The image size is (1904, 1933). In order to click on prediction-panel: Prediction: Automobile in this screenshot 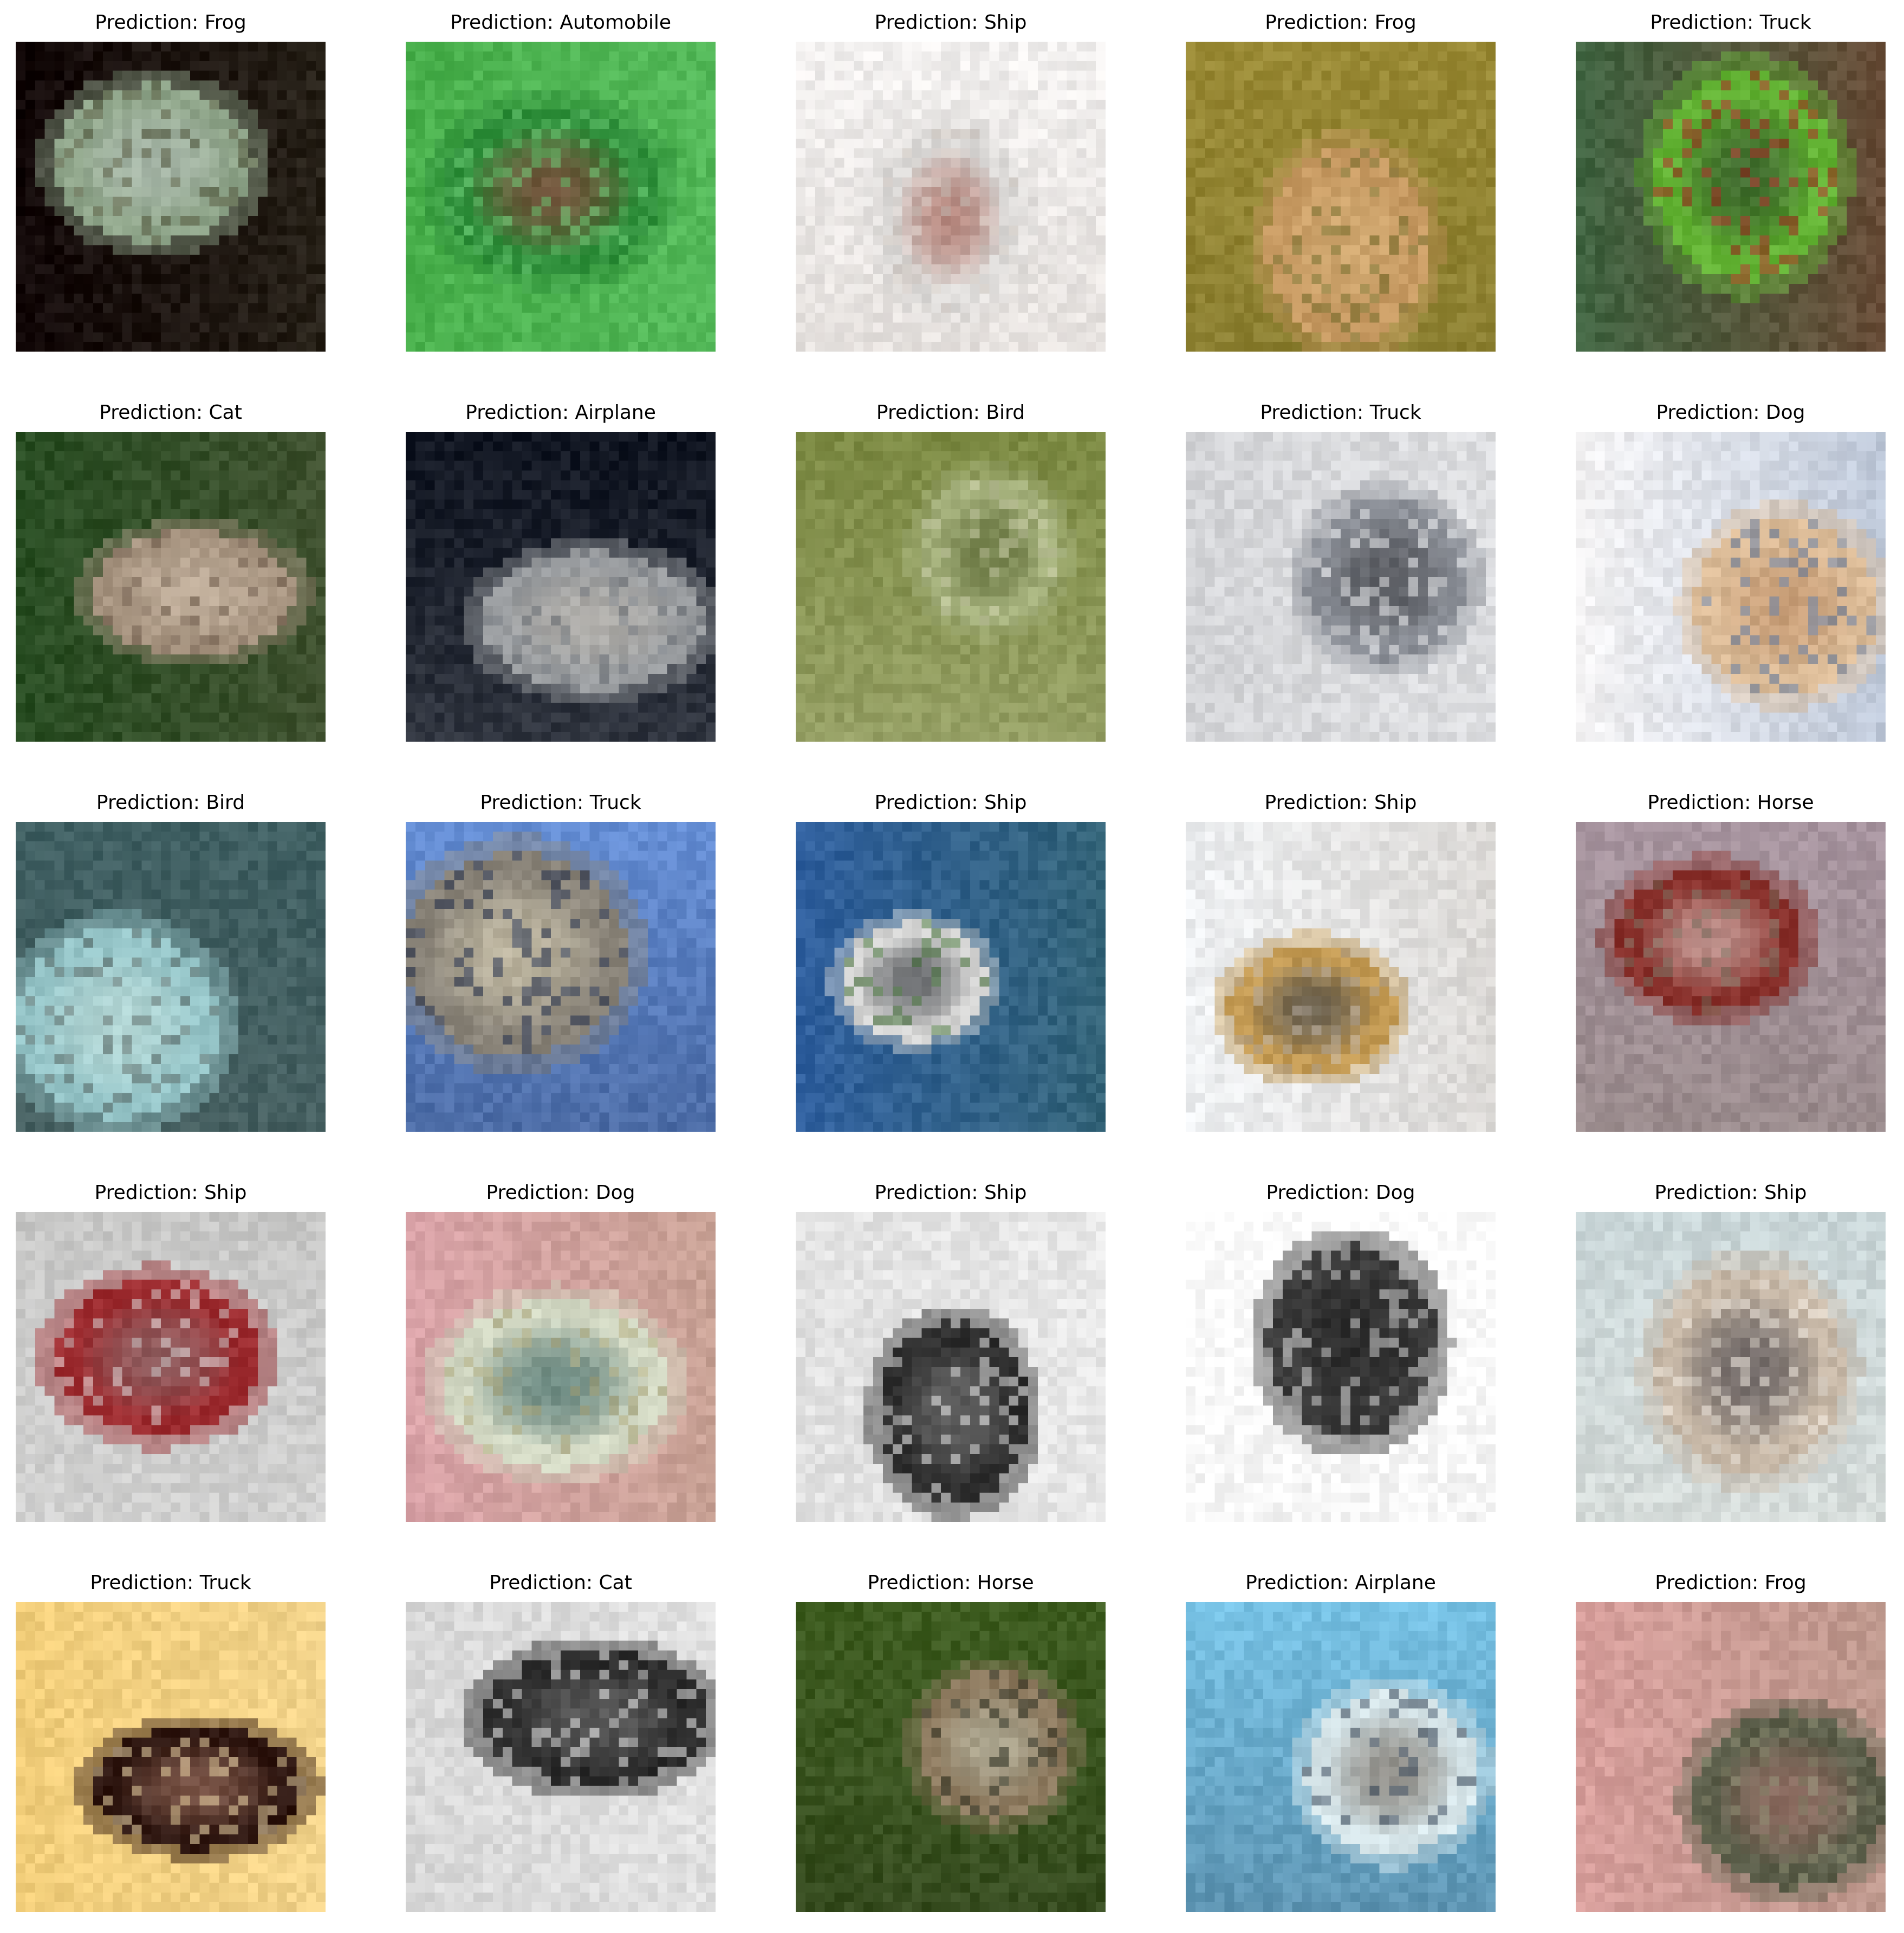, I will do `click(561, 179)`.